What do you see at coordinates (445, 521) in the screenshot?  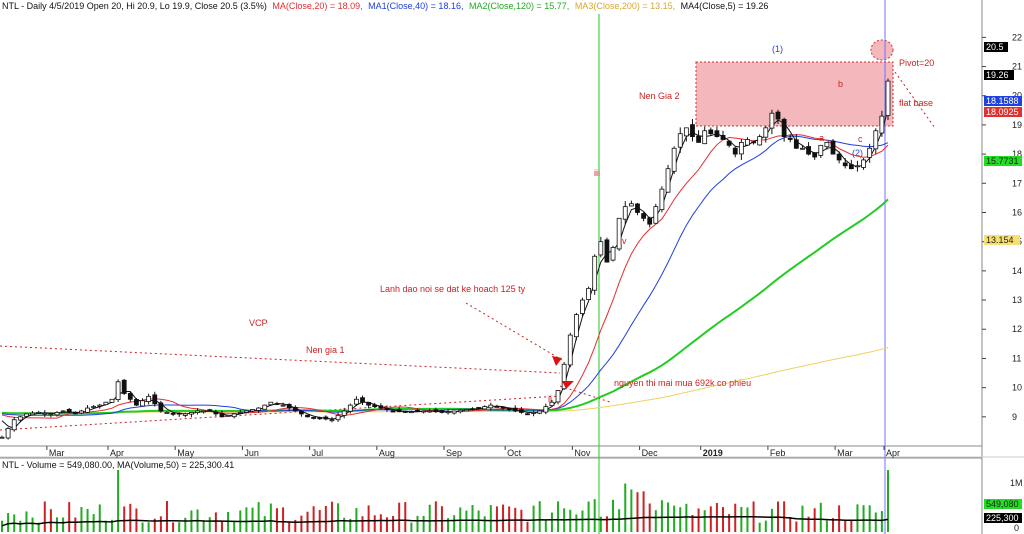 I see `volume-ma-line` at bounding box center [445, 521].